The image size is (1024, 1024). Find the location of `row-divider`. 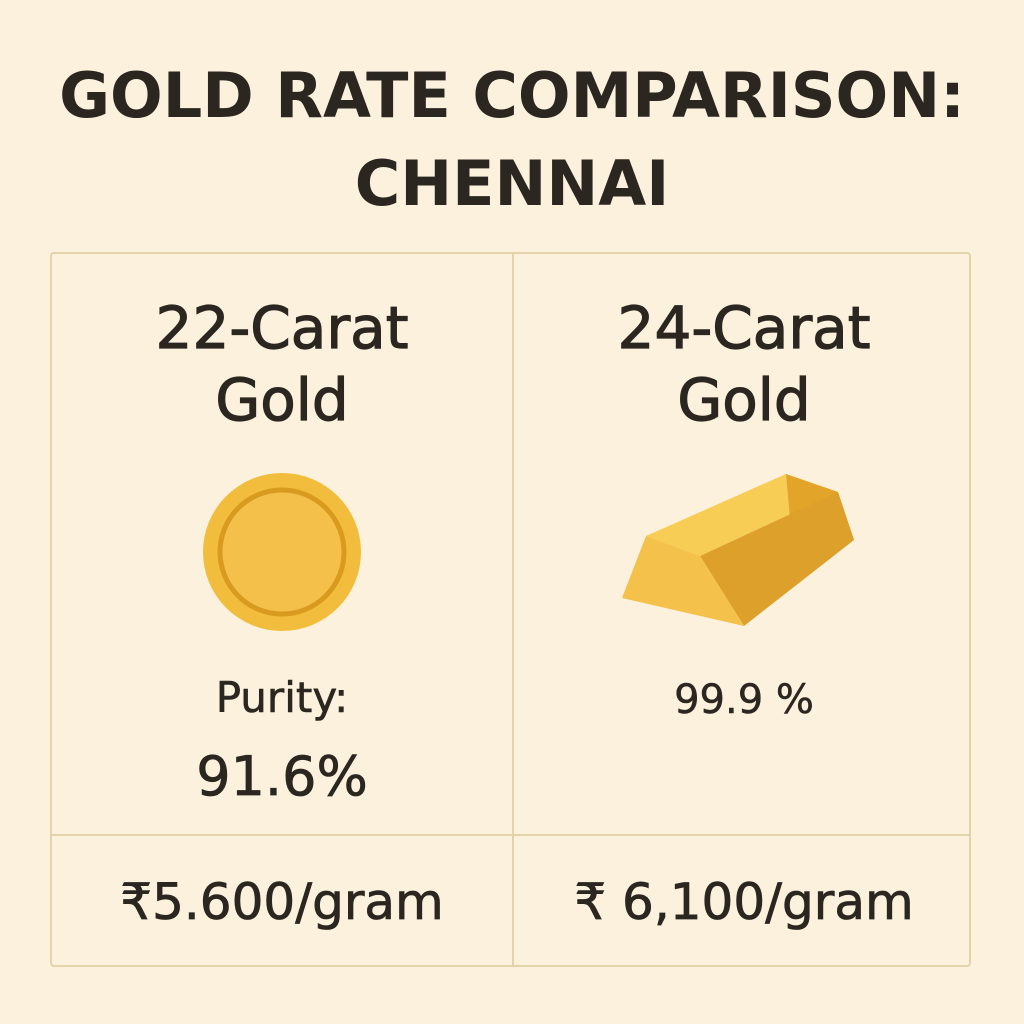

row-divider is located at coordinates (510, 835).